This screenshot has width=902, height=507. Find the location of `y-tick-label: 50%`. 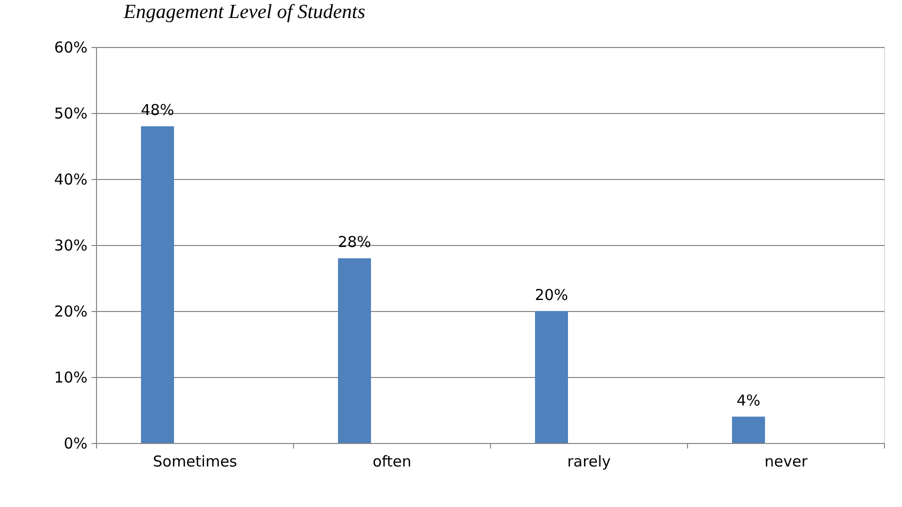

y-tick-label: 50% is located at coordinates (71, 113).